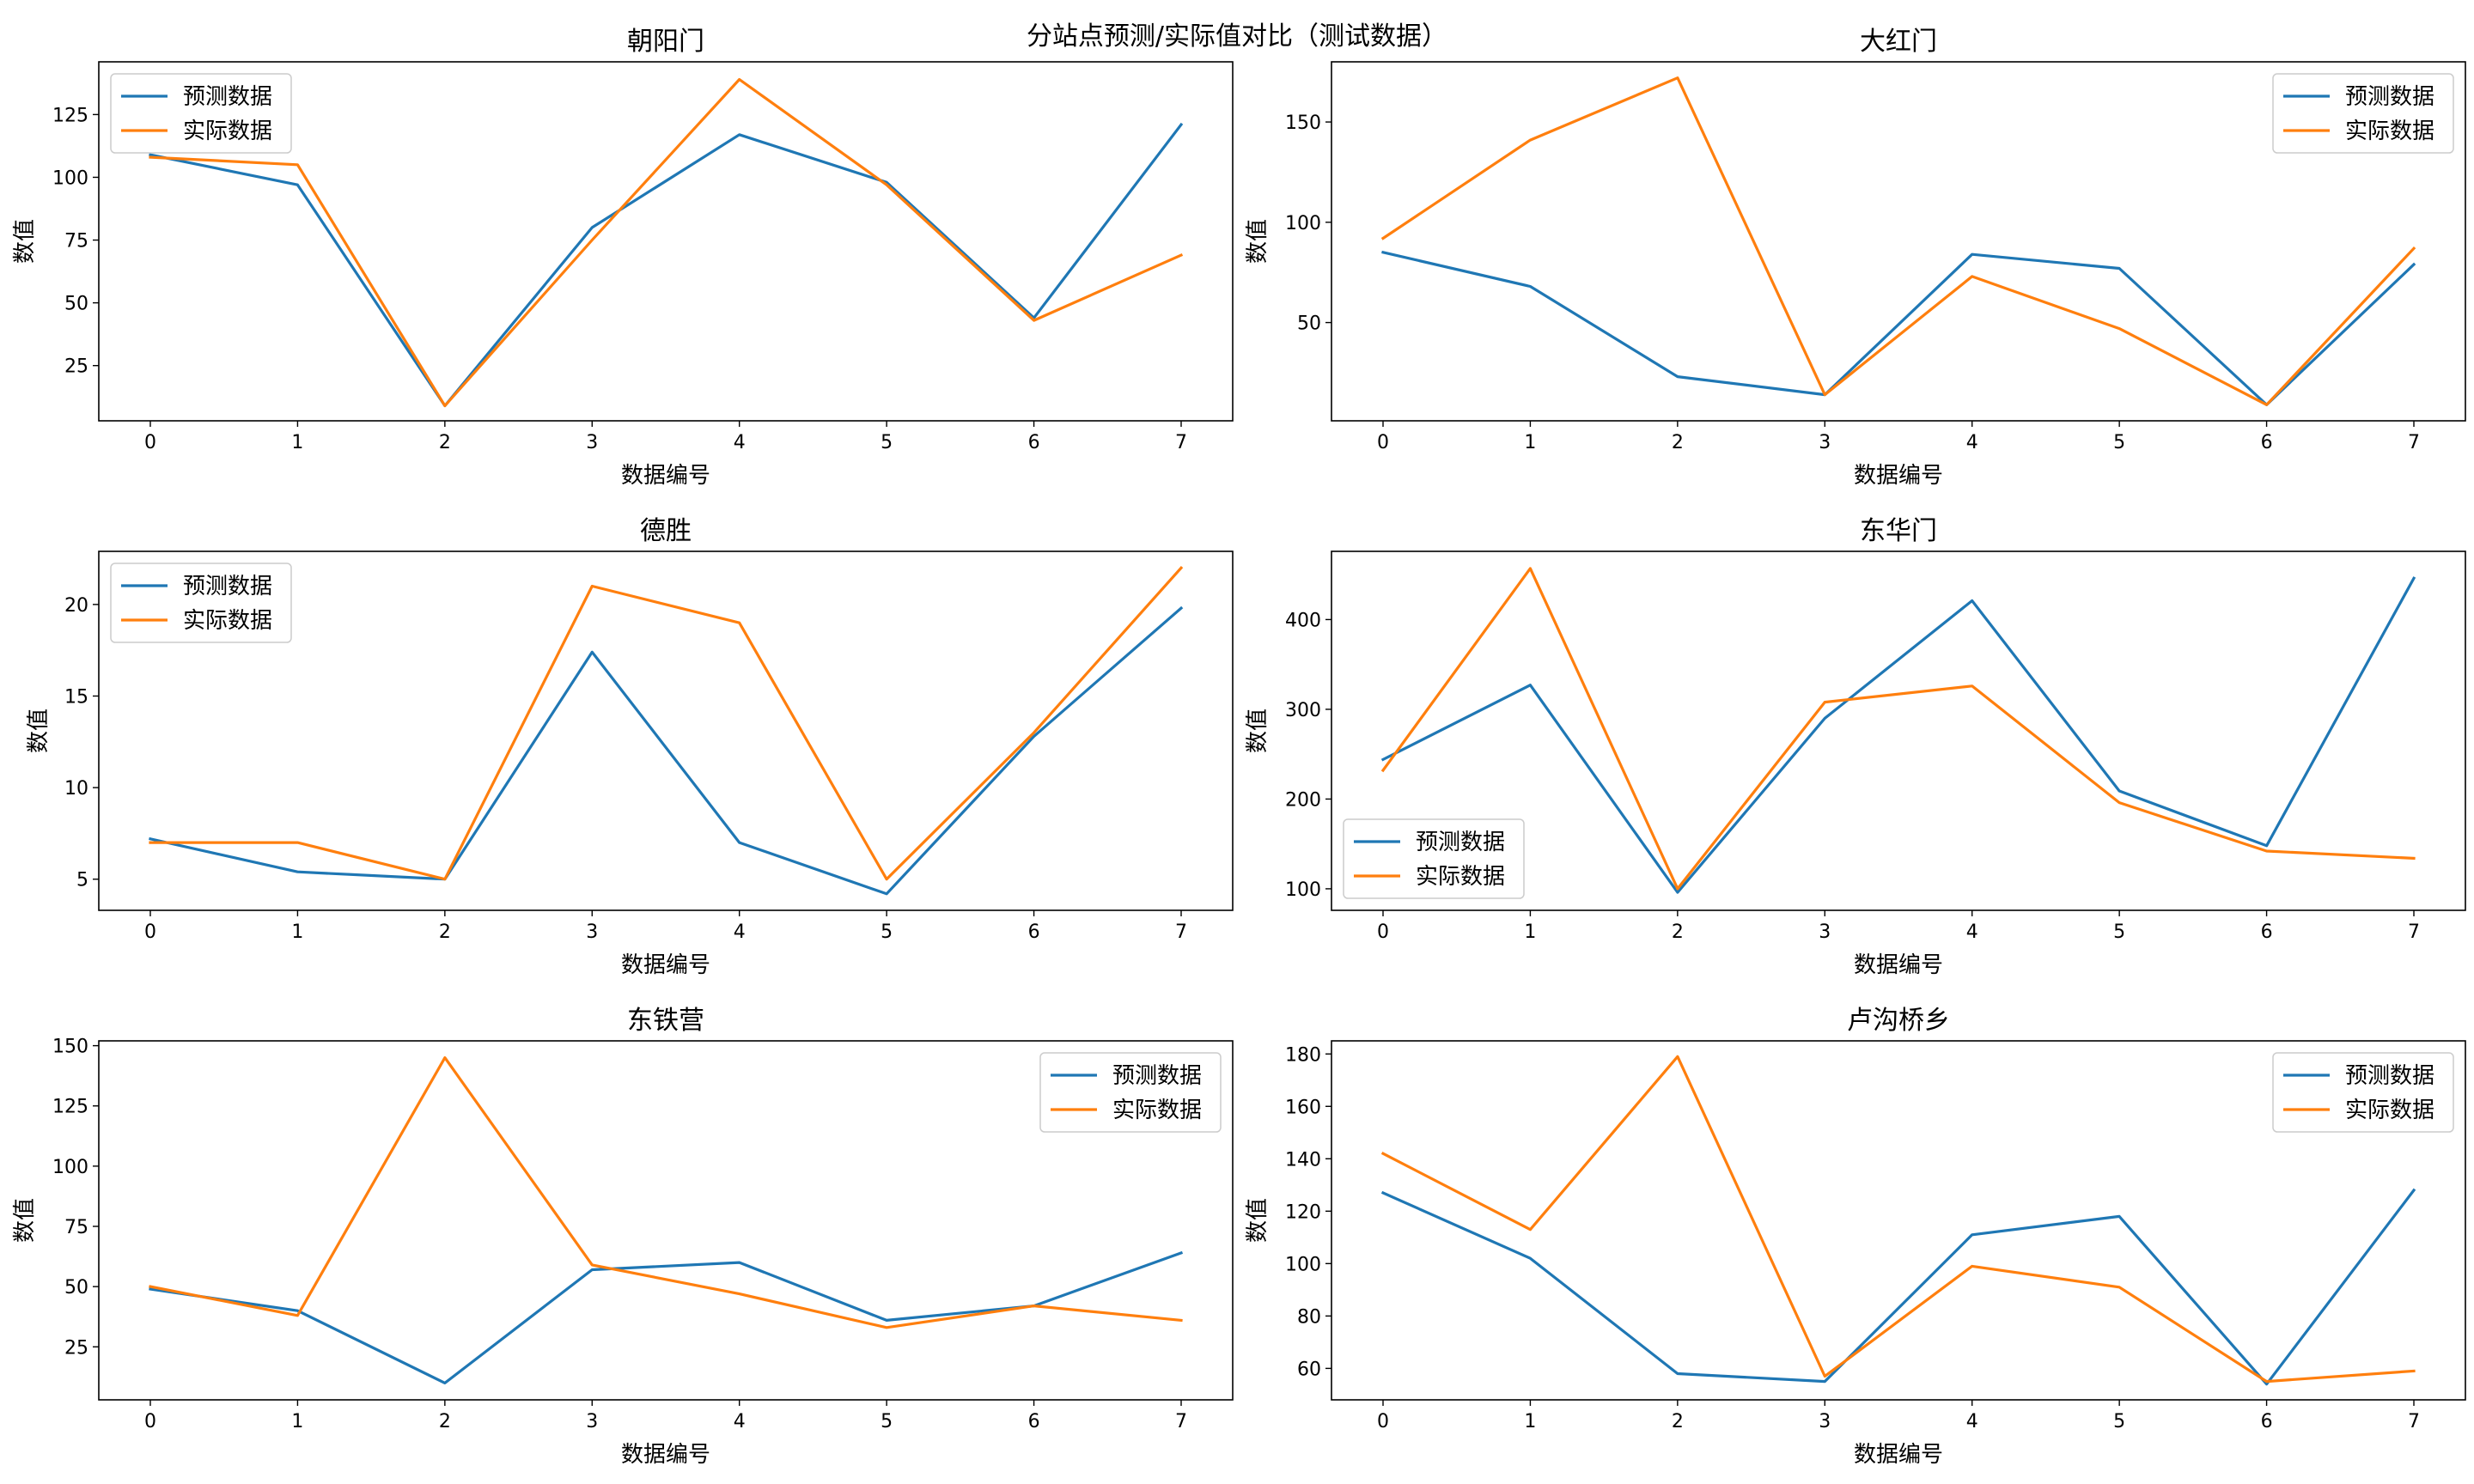 Image resolution: width=2474 pixels, height=1484 pixels. What do you see at coordinates (1309, 1369) in the screenshot?
I see `y-tick-label: 60` at bounding box center [1309, 1369].